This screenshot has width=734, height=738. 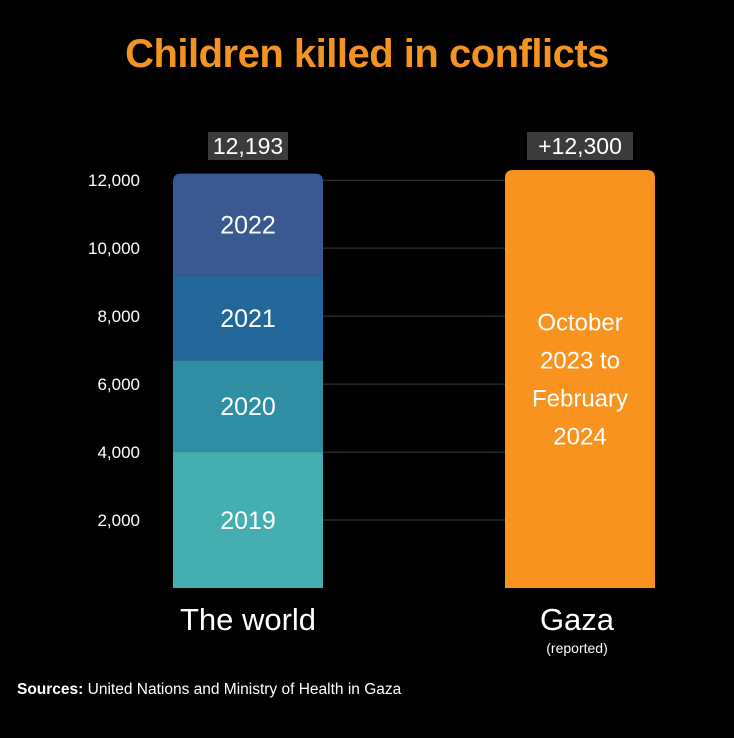 I want to click on segment-label: 2020, so click(x=248, y=407).